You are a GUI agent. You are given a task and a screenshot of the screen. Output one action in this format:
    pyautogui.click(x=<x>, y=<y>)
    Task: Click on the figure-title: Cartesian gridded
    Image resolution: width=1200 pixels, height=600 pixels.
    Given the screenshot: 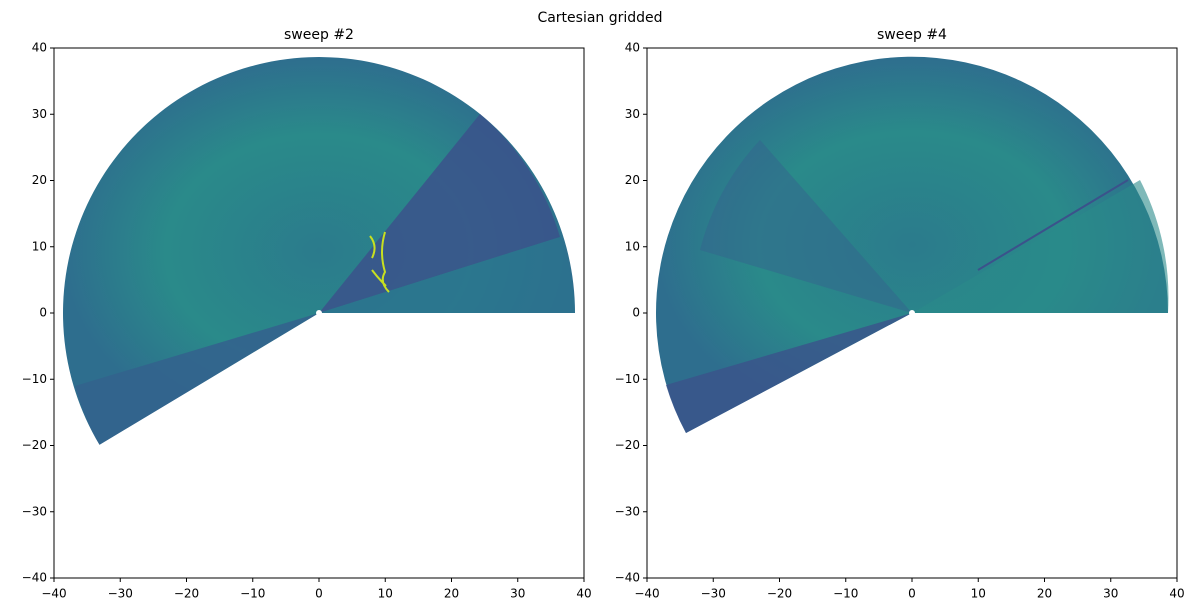 What is the action you would take?
    pyautogui.click(x=599, y=18)
    